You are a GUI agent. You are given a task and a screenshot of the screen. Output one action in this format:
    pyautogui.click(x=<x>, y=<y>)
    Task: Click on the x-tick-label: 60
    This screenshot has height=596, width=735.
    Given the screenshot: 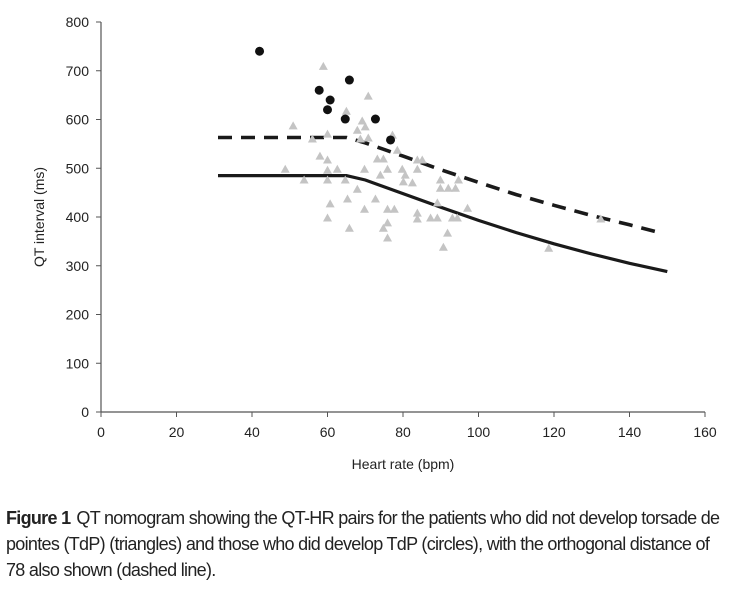 What is the action you would take?
    pyautogui.click(x=328, y=432)
    